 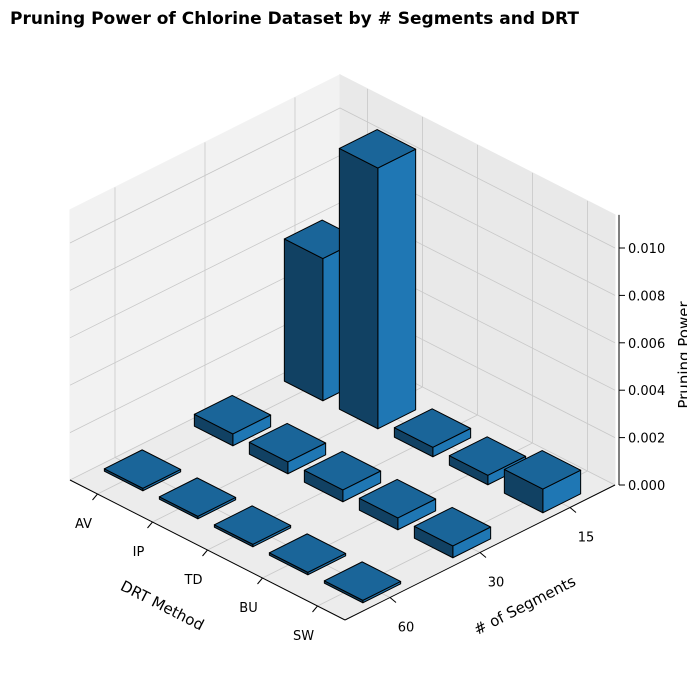 What do you see at coordinates (303, 636) in the screenshot?
I see `x-tick-label: SW` at bounding box center [303, 636].